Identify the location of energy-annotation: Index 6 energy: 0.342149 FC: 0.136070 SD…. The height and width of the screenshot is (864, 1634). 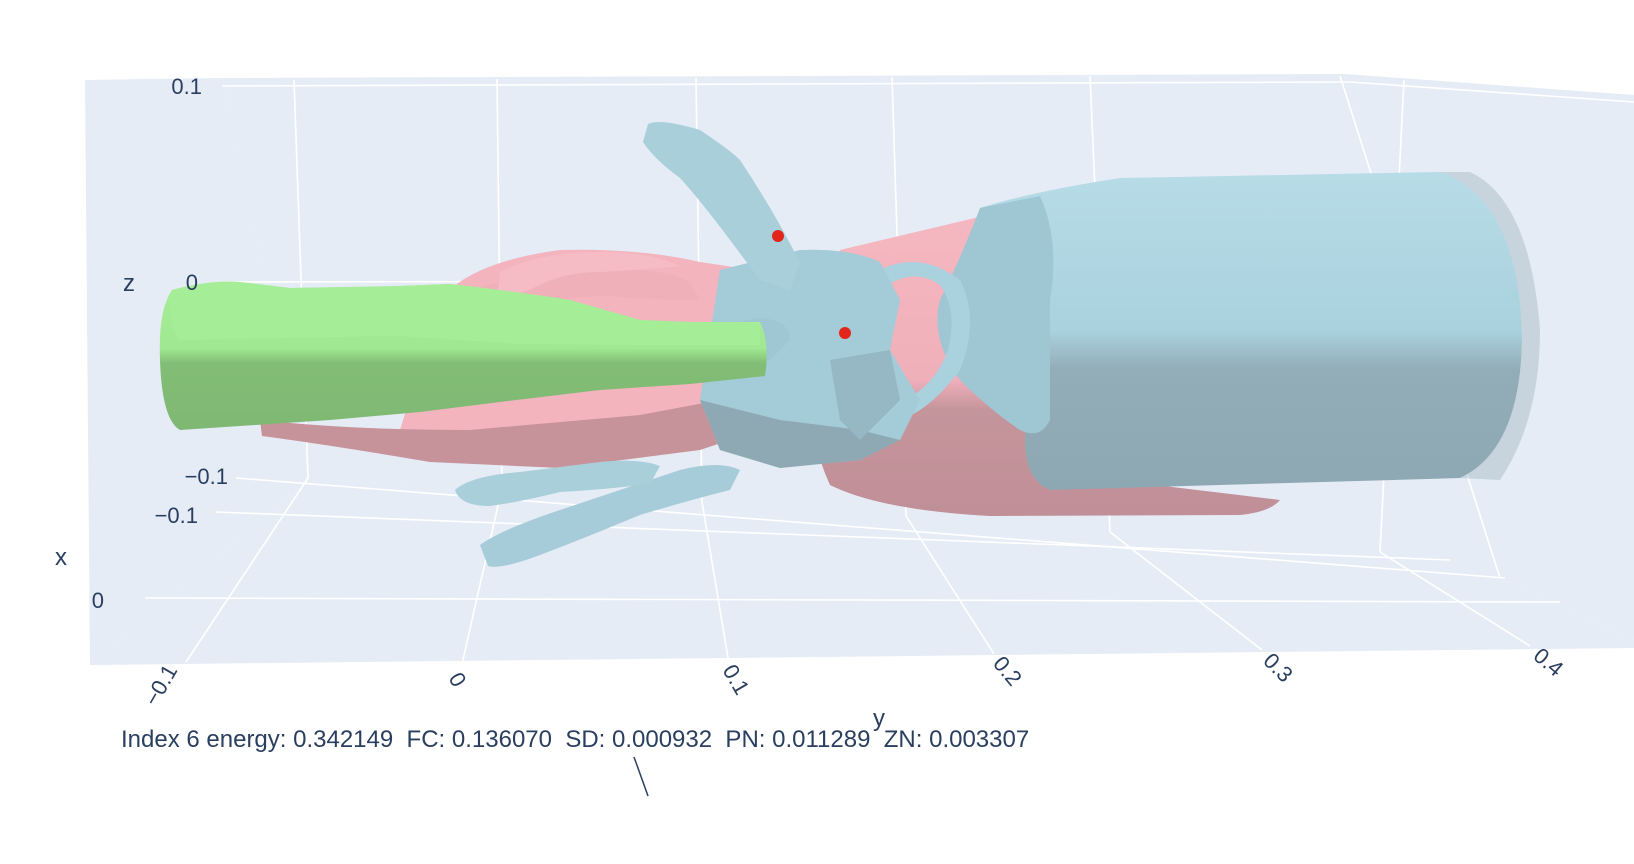
(575, 739).